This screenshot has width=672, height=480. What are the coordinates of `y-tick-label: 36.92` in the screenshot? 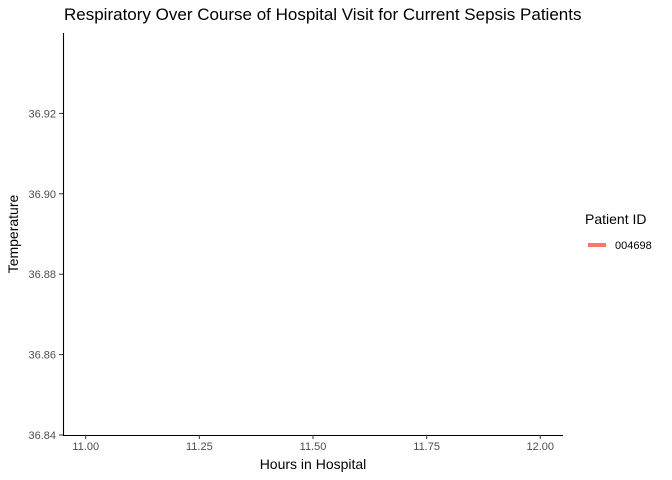 It's located at (42, 114).